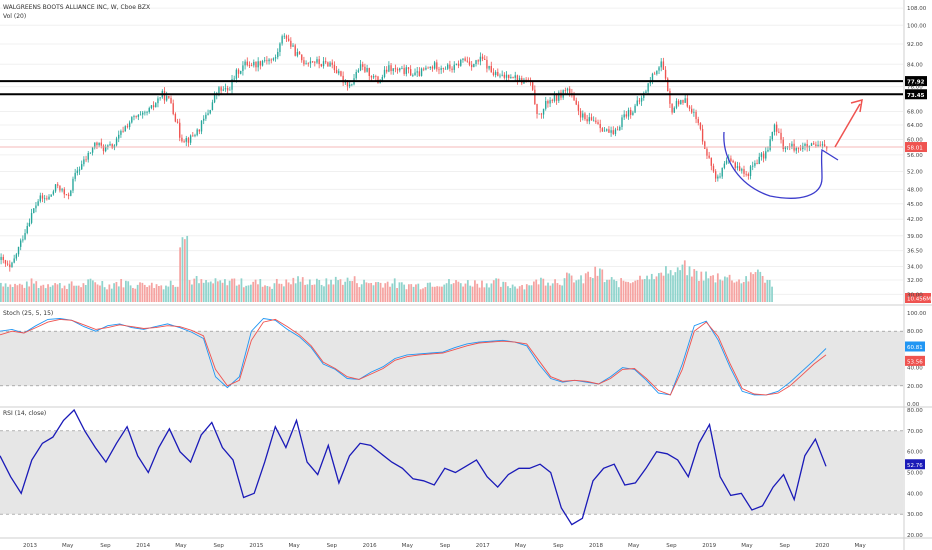 The image size is (932, 550). Describe the element at coordinates (915, 140) in the screenshot. I see `price-tick-label: 60.00` at that location.